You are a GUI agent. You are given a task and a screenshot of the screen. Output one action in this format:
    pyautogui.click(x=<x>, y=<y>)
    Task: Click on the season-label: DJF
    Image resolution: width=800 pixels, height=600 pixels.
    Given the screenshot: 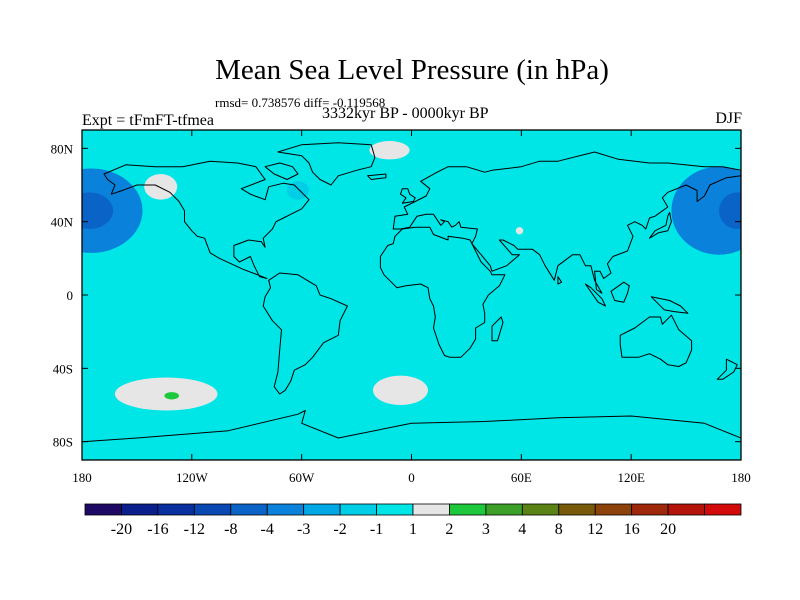 What is the action you would take?
    pyautogui.click(x=728, y=118)
    